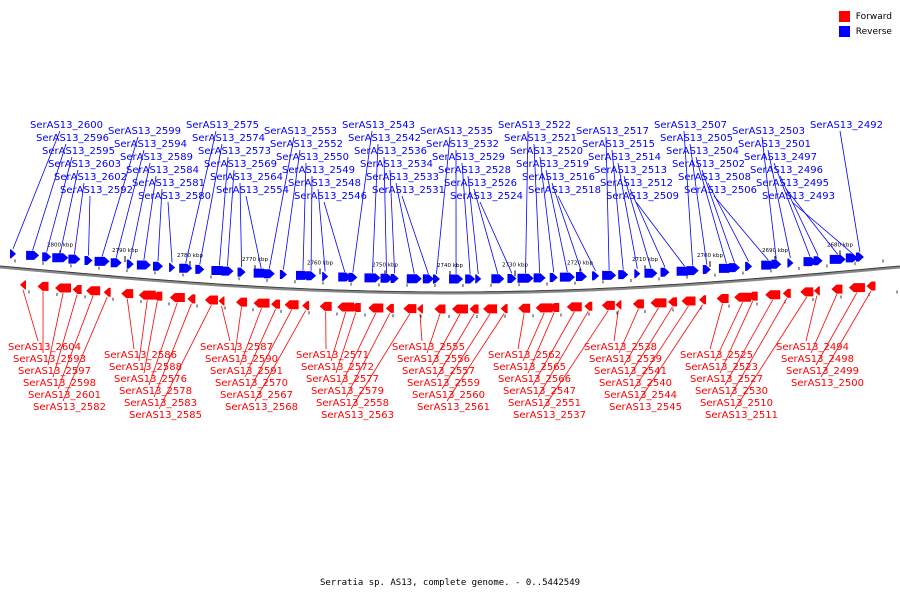 This screenshot has height=600, width=900. Describe the element at coordinates (84, 164) in the screenshot. I see `reverse-gene-label: SerAS13_2603` at that location.